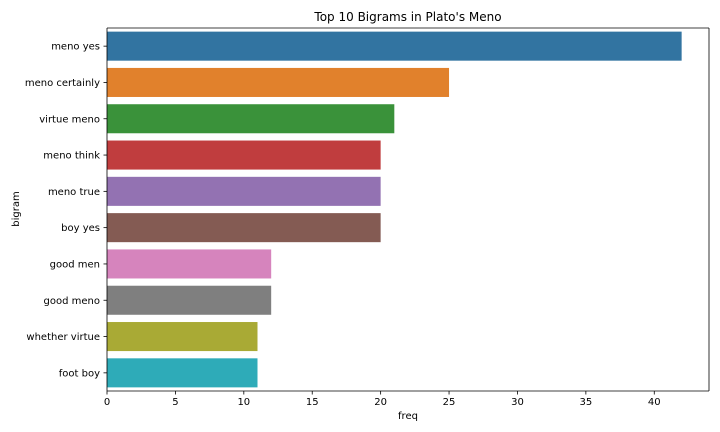  I want to click on bar-virtue-meno, so click(251, 119).